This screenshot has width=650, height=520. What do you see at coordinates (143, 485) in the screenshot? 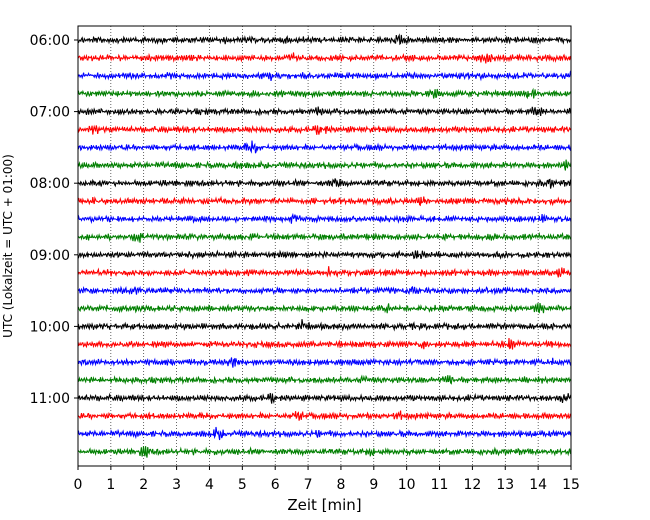
I see `x-tick-label: 2` at bounding box center [143, 485].